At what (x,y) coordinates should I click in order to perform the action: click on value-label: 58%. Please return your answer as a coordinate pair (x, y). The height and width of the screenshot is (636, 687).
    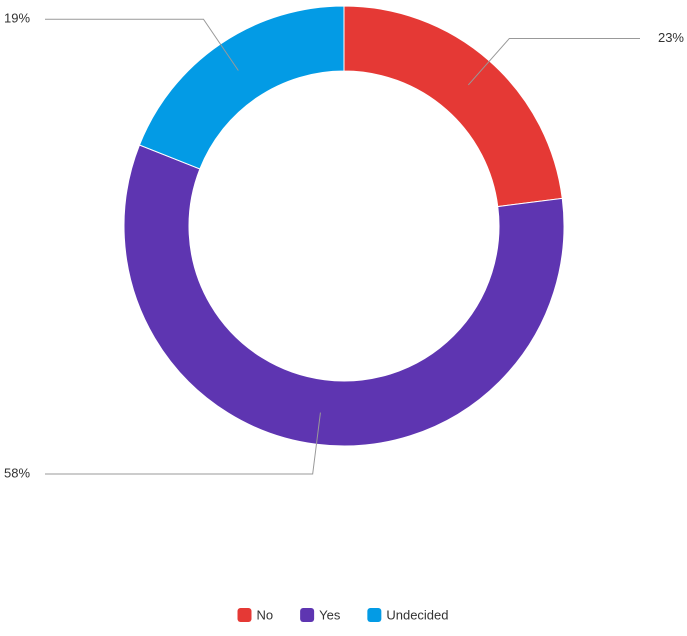
    Looking at the image, I should click on (17, 472).